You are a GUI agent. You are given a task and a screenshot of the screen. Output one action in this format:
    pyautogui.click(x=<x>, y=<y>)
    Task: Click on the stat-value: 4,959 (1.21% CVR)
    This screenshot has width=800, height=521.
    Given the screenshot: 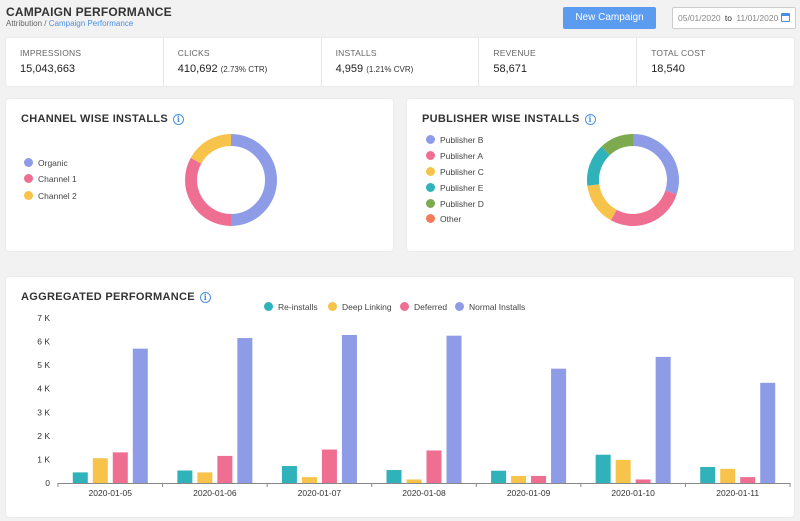 What is the action you would take?
    pyautogui.click(x=374, y=69)
    